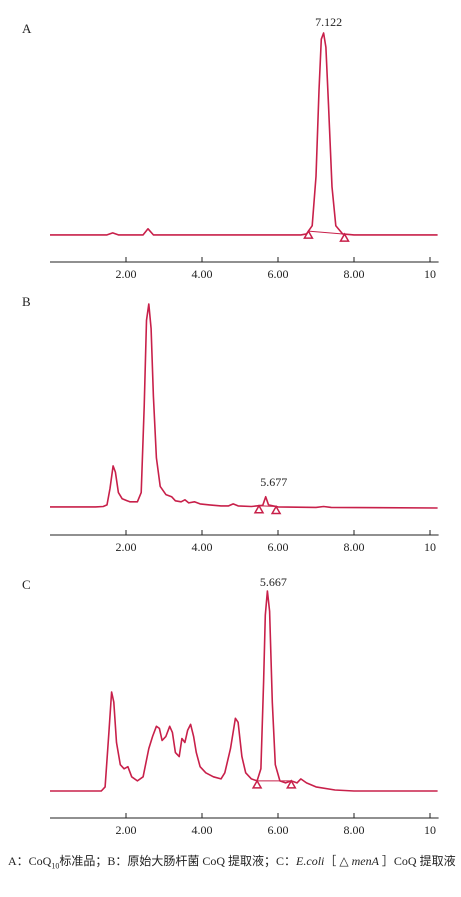  I want to click on caption-text: 标准品；B：原始大肠杆菌 CoQ 提取液；C：, so click(178, 861).